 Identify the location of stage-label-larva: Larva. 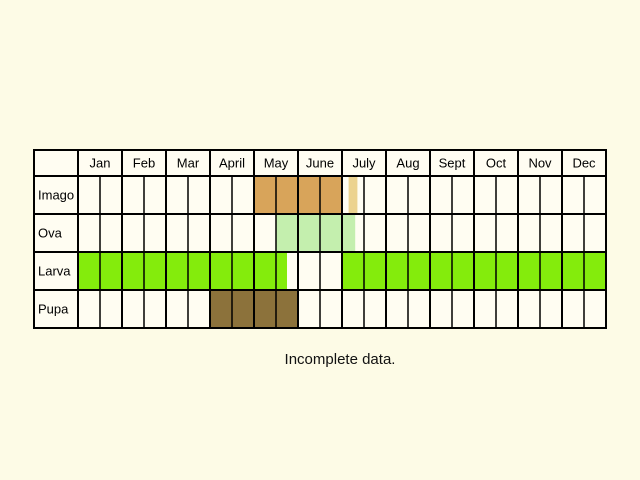
(54, 271).